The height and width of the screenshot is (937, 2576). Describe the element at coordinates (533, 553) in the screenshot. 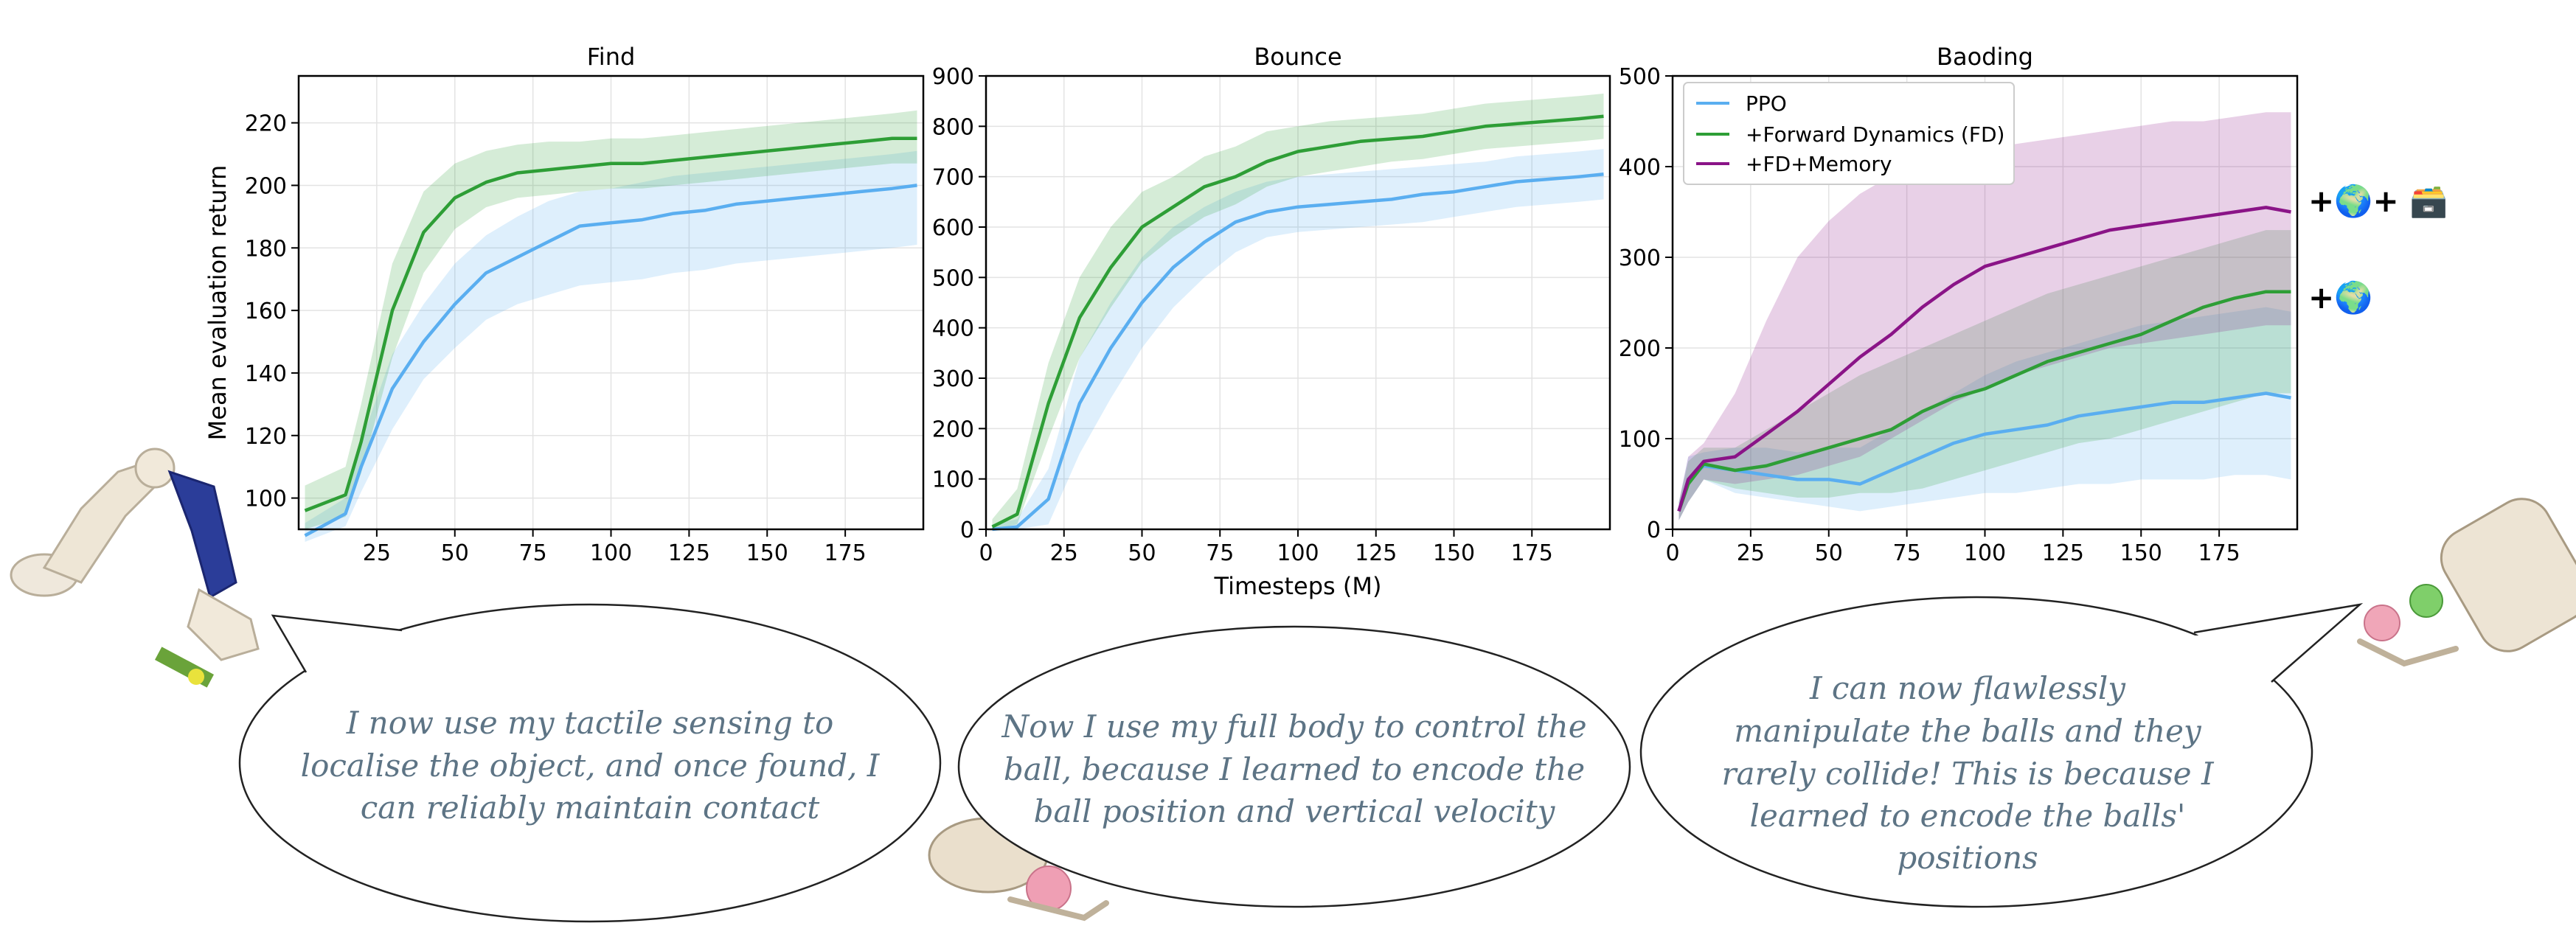

I see `x-tick-label-2: 75` at that location.